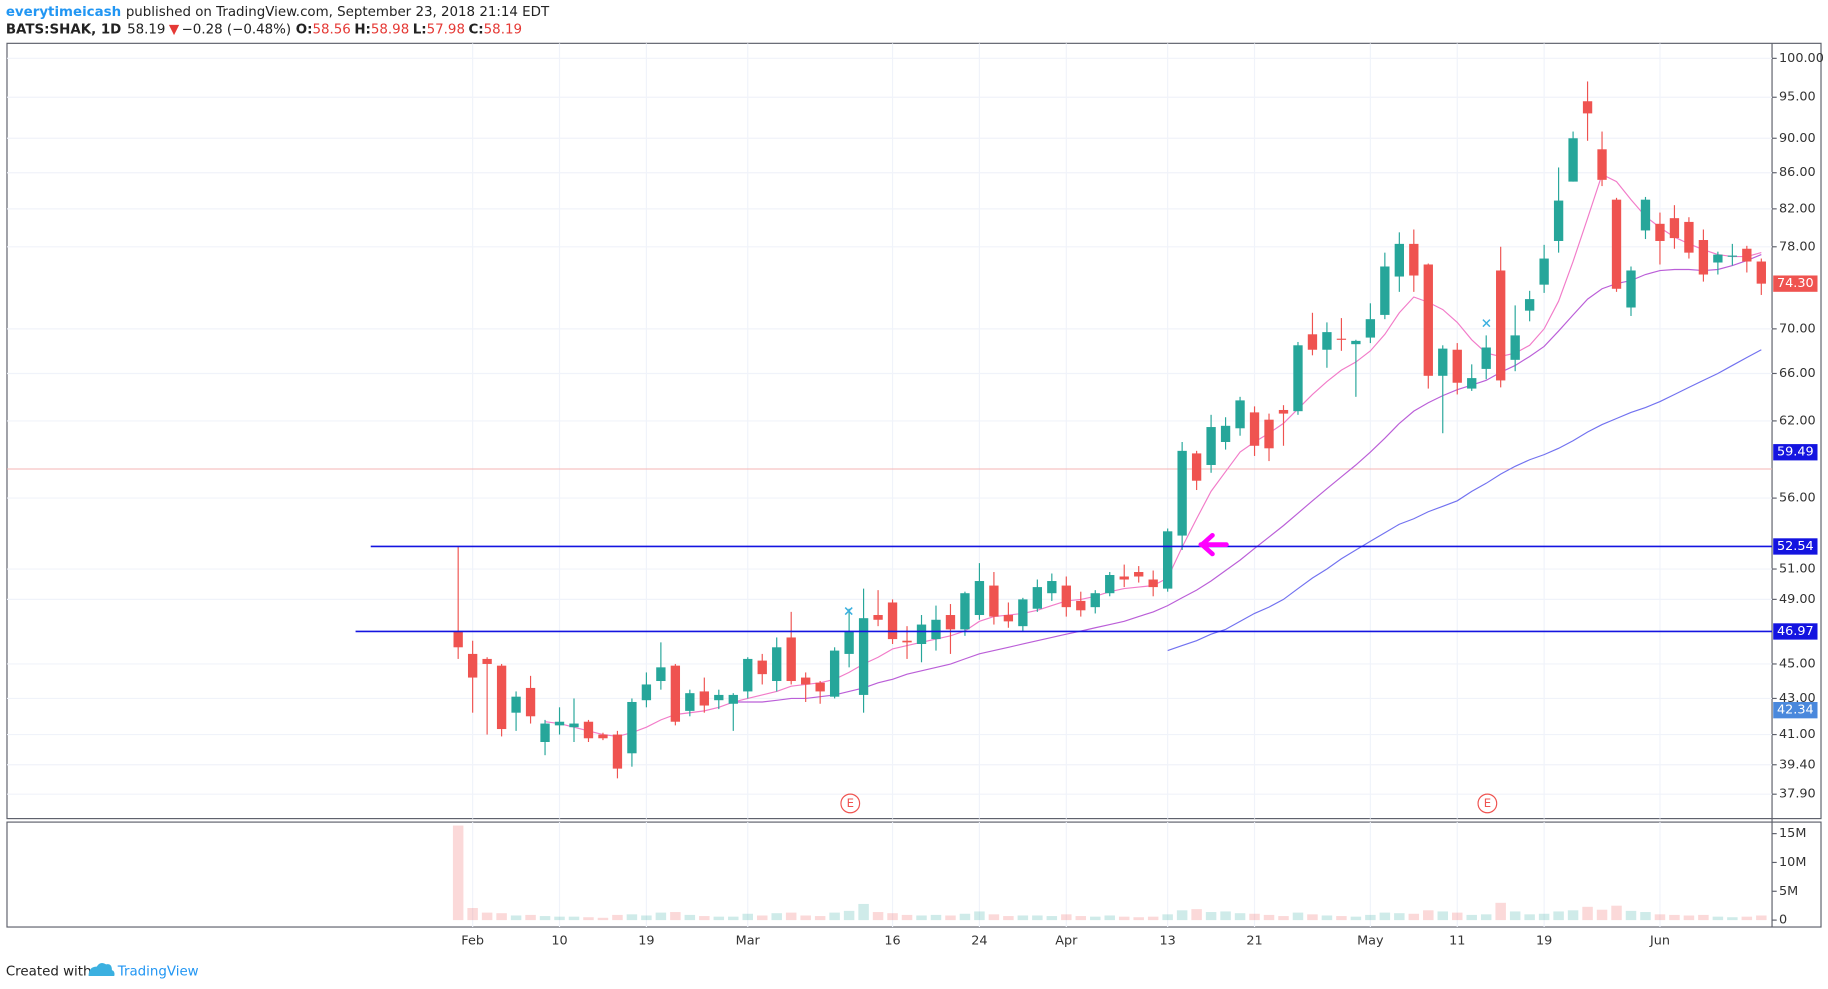 The width and height of the screenshot is (1828, 989). I want to click on last: 58.19, so click(146, 29).